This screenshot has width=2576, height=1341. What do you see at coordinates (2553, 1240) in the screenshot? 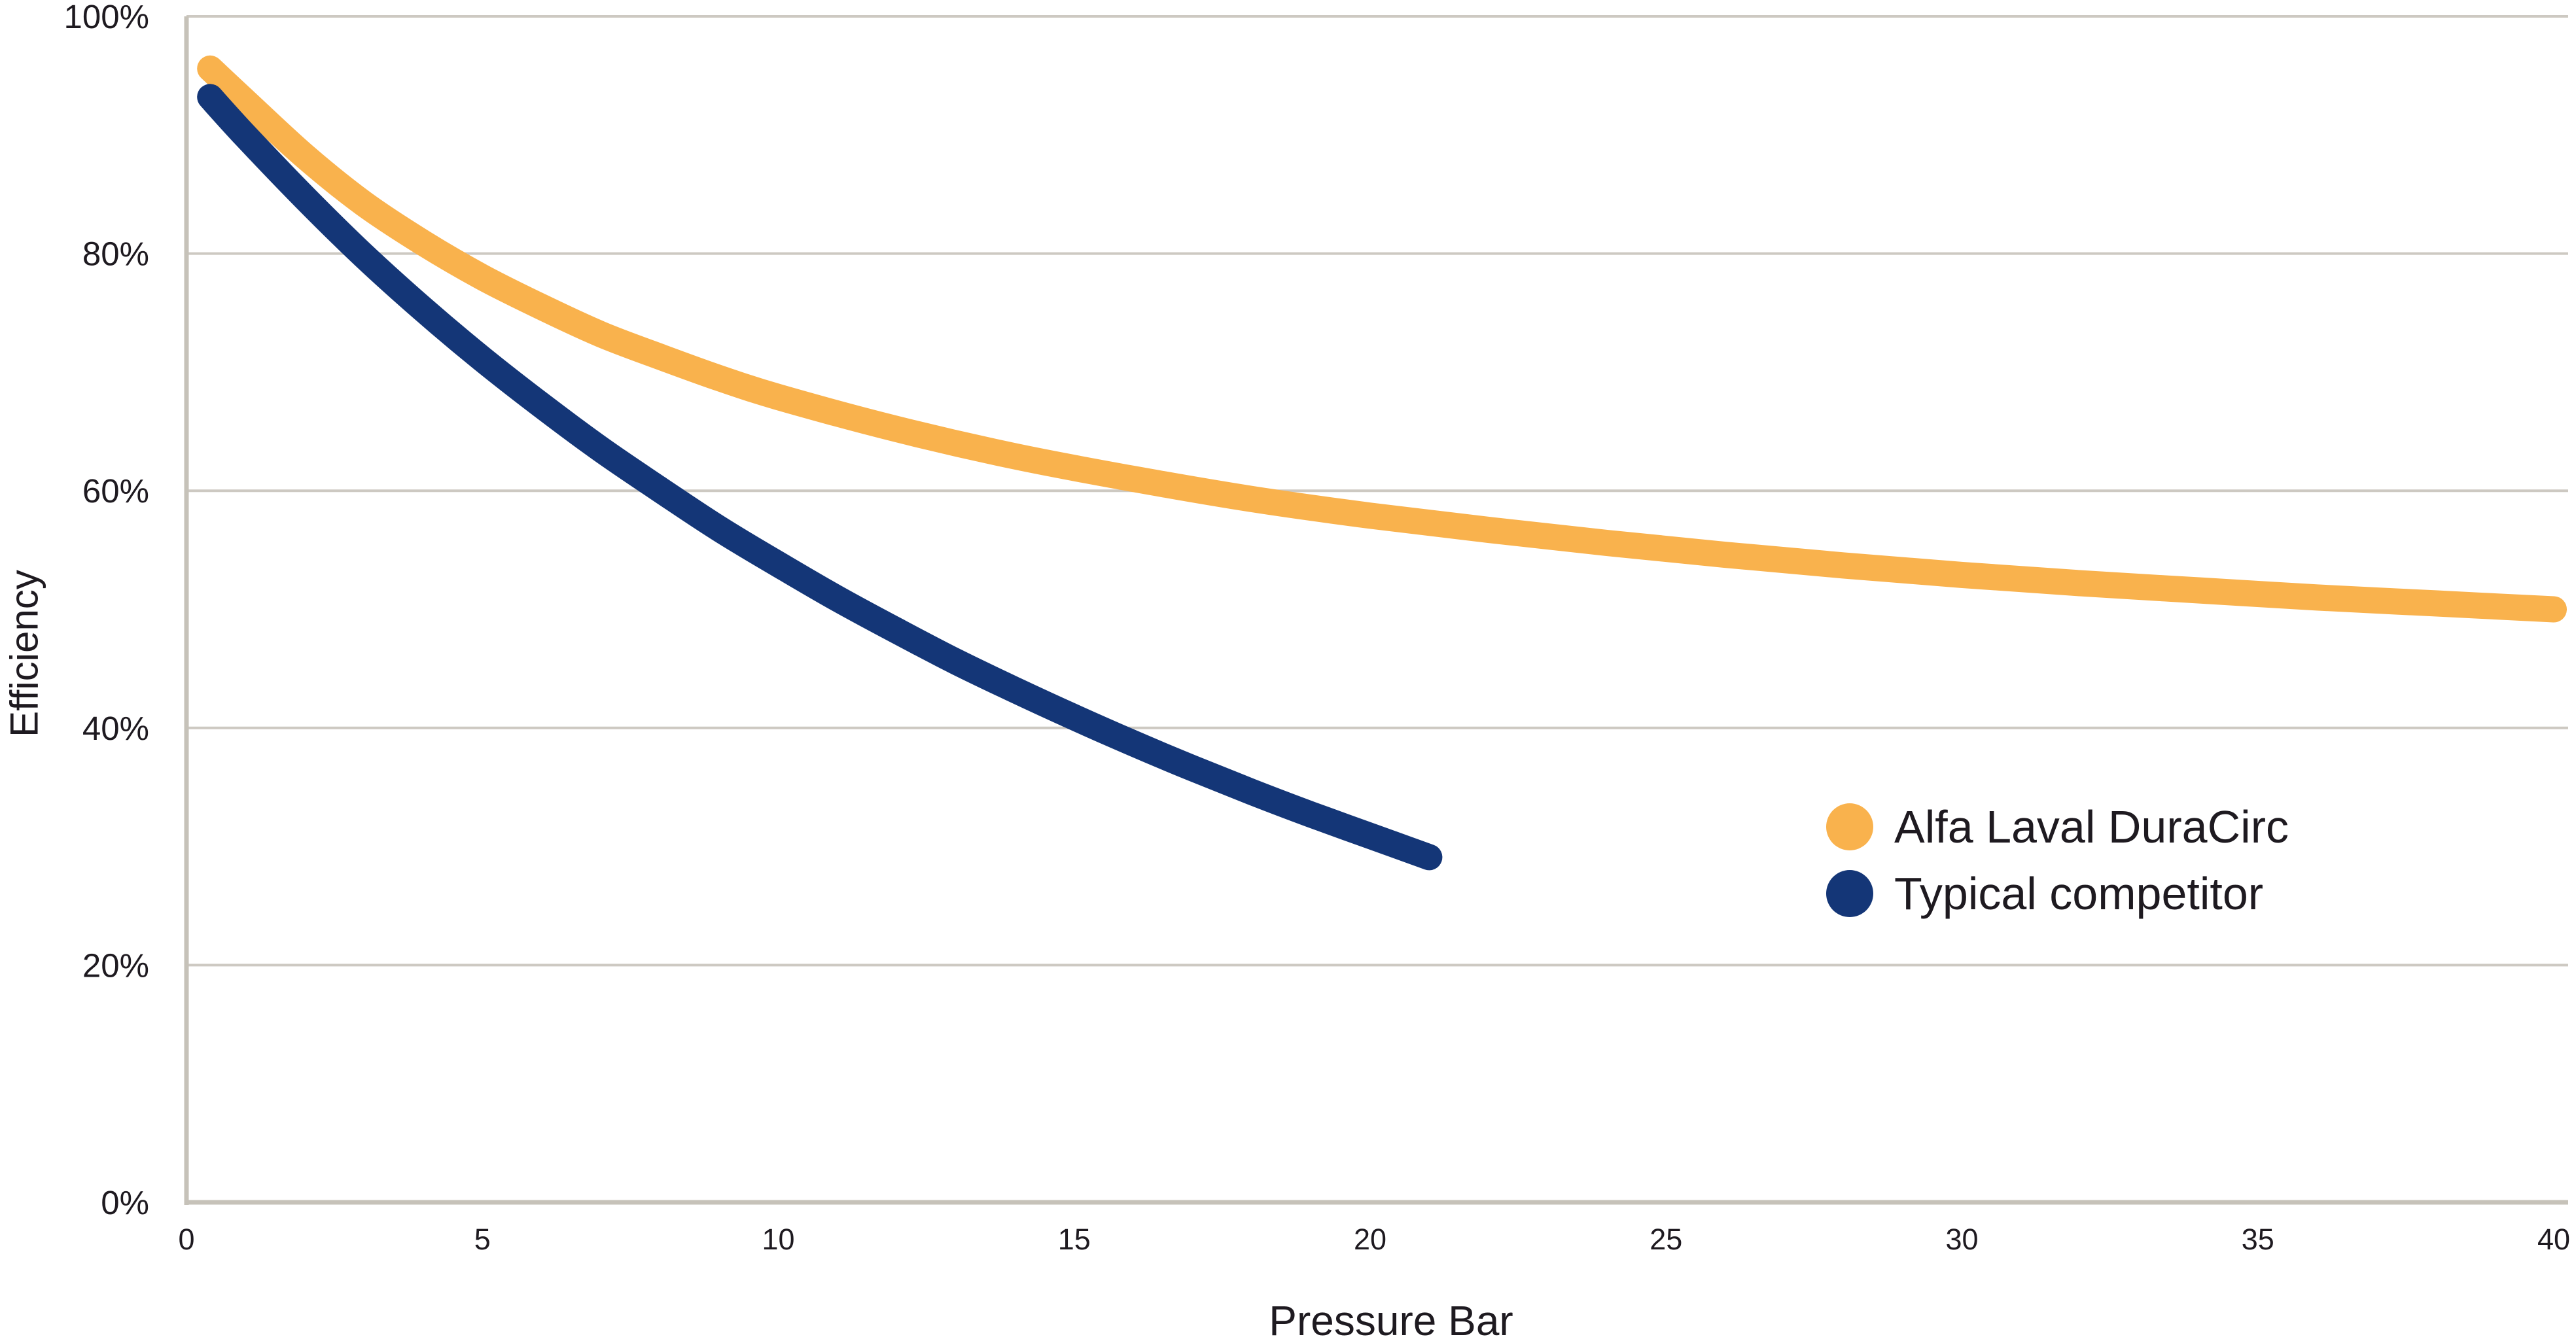
I see `x-tick-label-40: 40` at bounding box center [2553, 1240].